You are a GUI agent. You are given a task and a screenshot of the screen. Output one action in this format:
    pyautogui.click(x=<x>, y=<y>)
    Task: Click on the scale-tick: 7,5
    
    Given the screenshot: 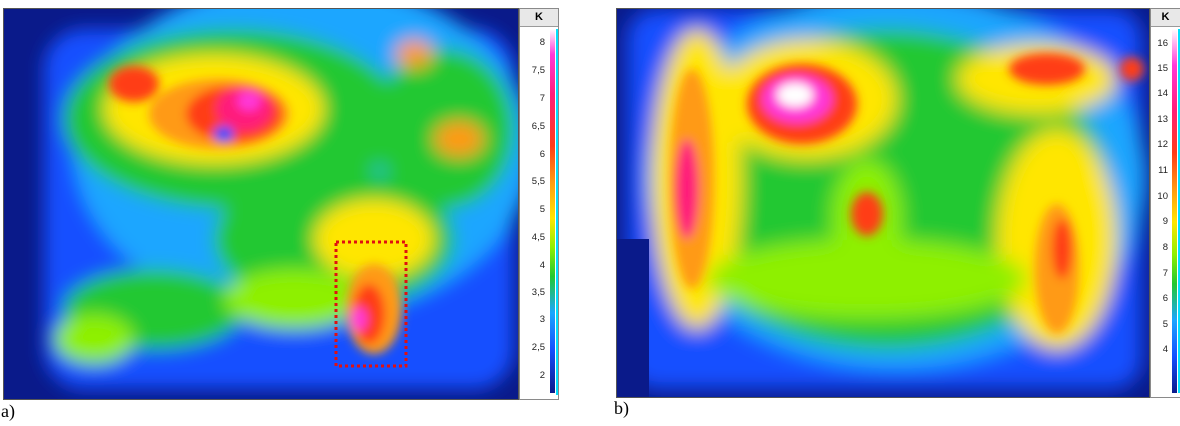 What is the action you would take?
    pyautogui.click(x=538, y=70)
    